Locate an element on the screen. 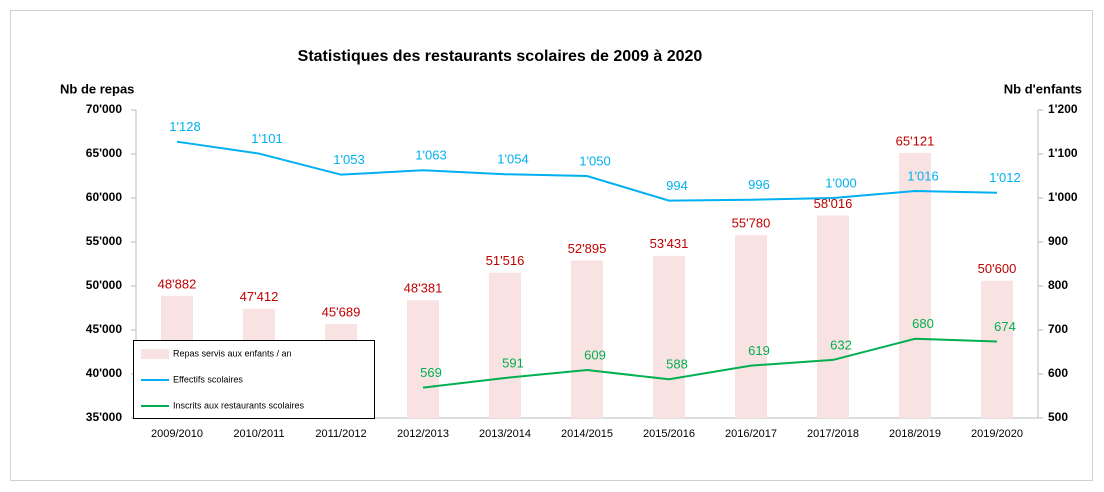 The width and height of the screenshot is (1104, 492). y2-axis-title: Nb d'enfants is located at coordinates (1043, 88).